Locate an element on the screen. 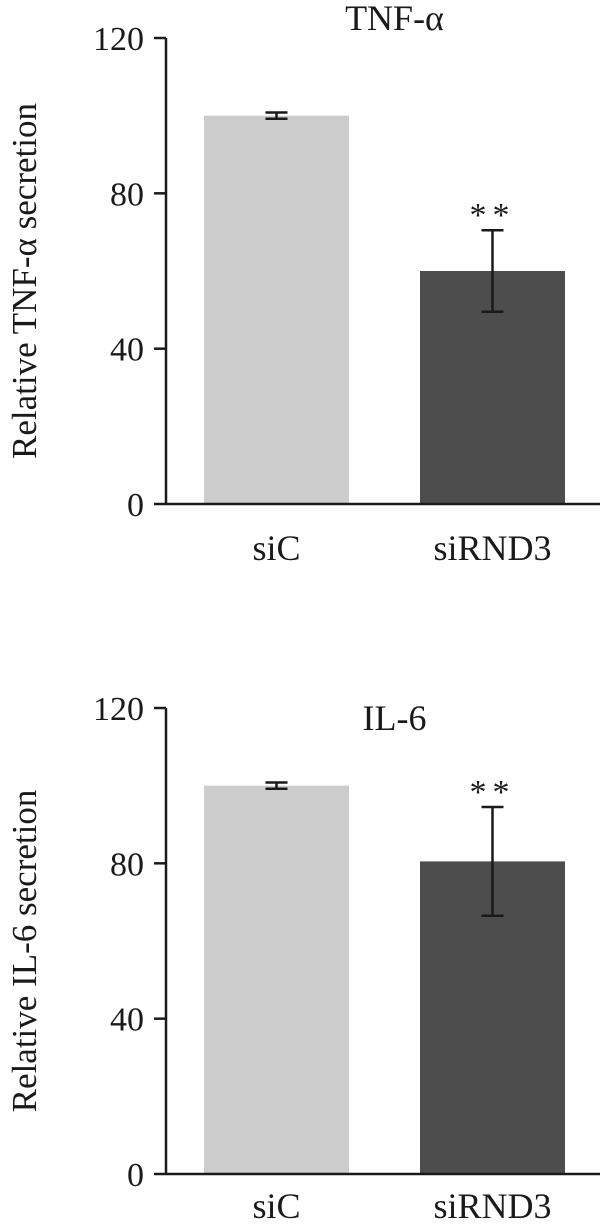 The image size is (600, 1228). y-axis-label: Relative TNF-α secretion is located at coordinates (24, 281).